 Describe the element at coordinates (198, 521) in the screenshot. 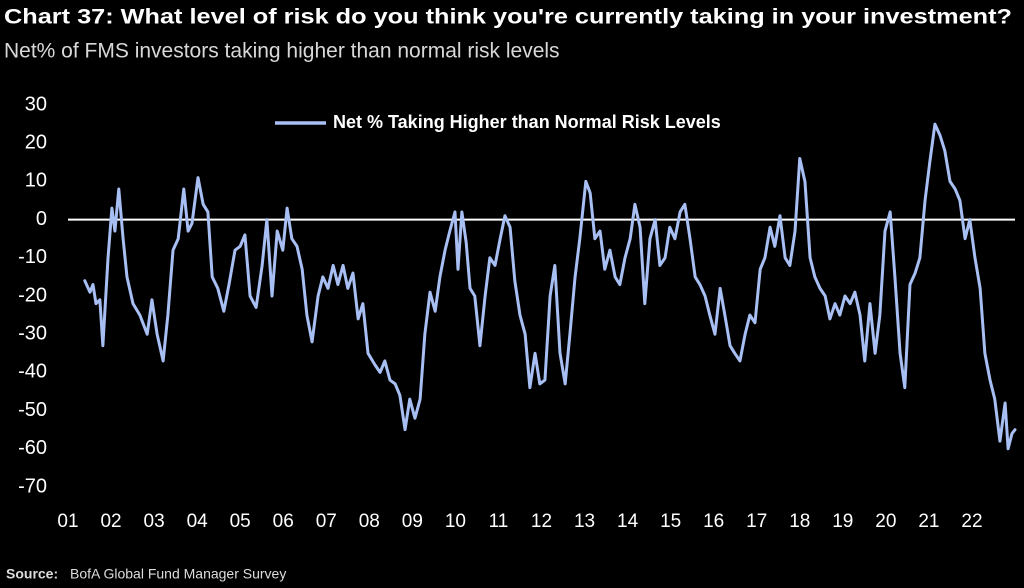

I see `x-tick-label: 04` at that location.